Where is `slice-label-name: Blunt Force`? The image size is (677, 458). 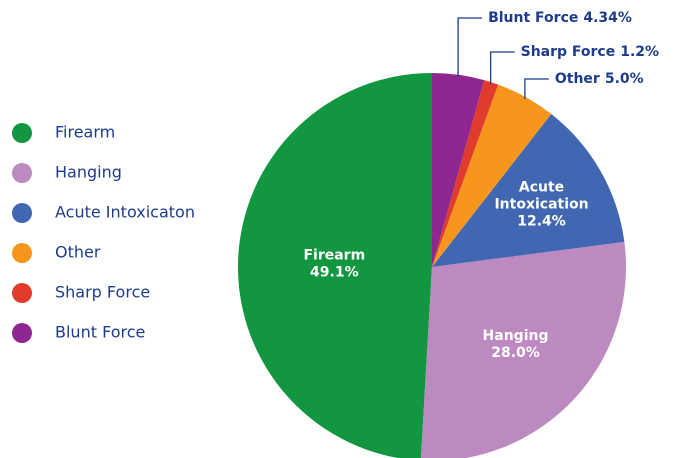 slice-label-name: Blunt Force is located at coordinates (533, 18).